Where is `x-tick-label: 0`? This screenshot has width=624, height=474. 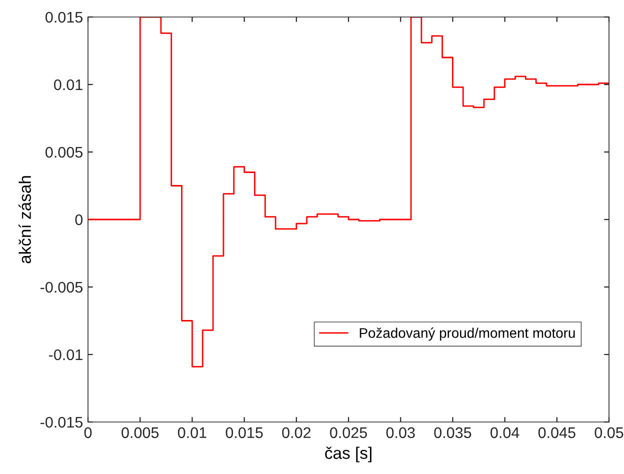
x-tick-label: 0 is located at coordinates (88, 432).